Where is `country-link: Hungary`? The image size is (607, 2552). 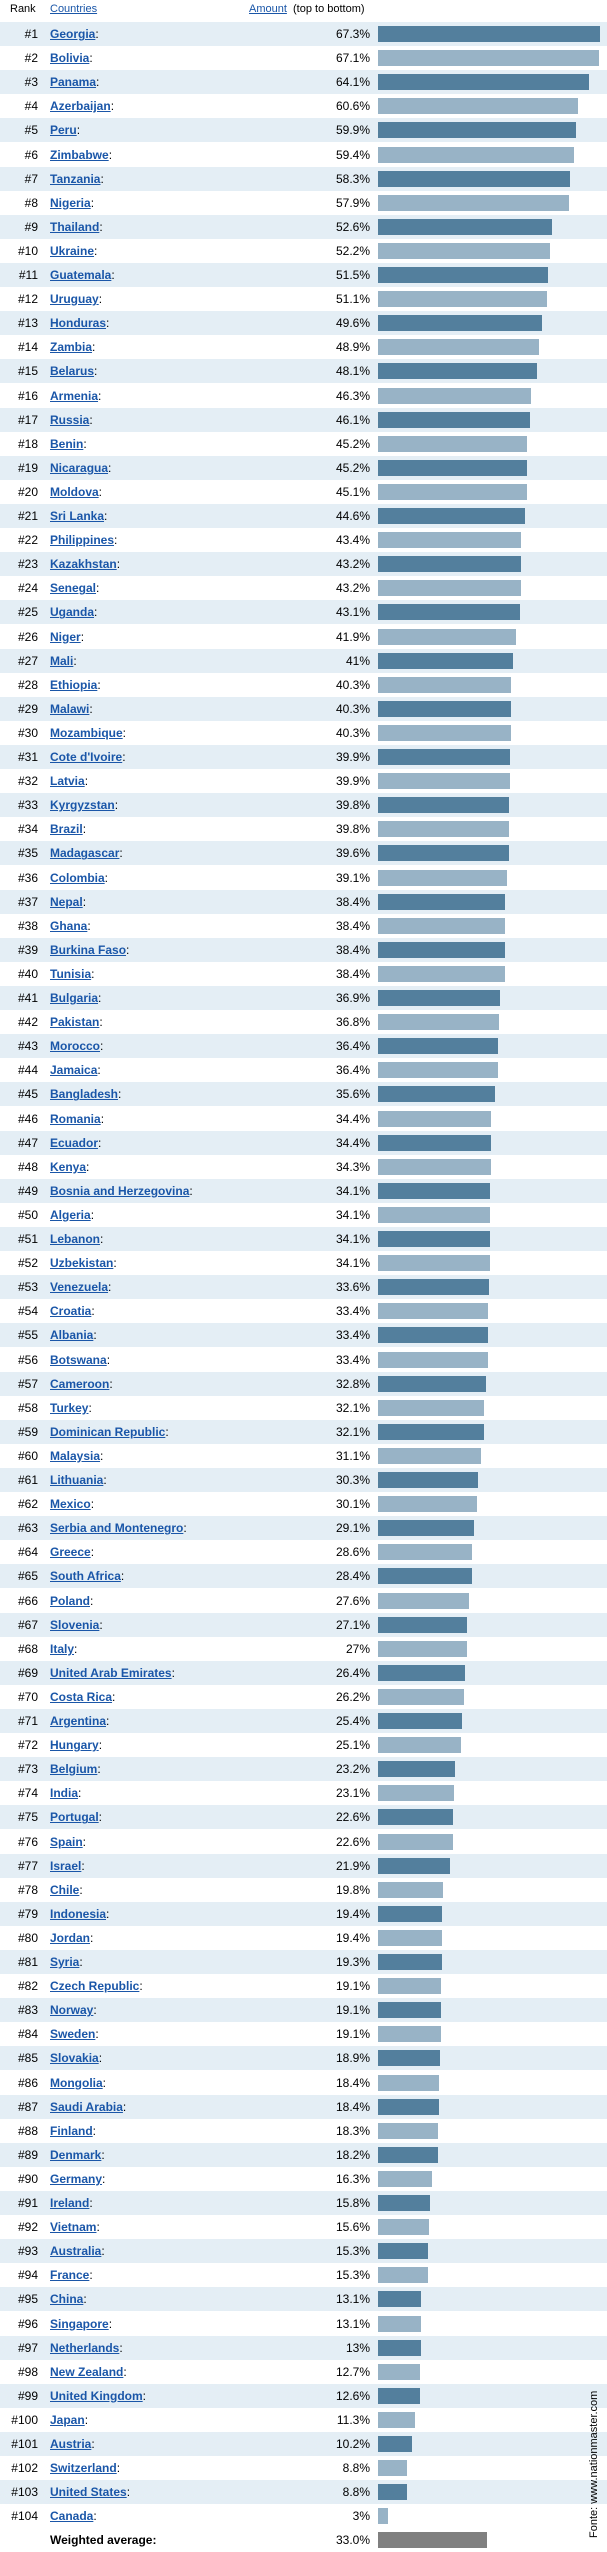
country-link: Hungary is located at coordinates (74, 1745).